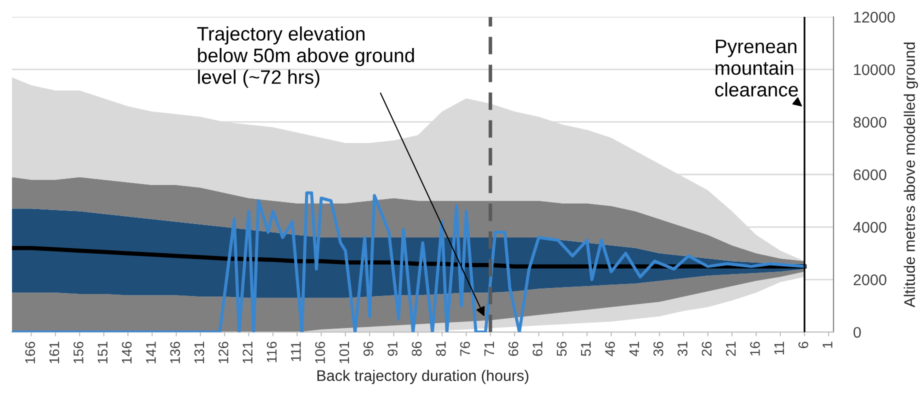 Image resolution: width=921 pixels, height=403 pixels. Describe the element at coordinates (489, 349) in the screenshot. I see `x-tick-label: 71` at that location.